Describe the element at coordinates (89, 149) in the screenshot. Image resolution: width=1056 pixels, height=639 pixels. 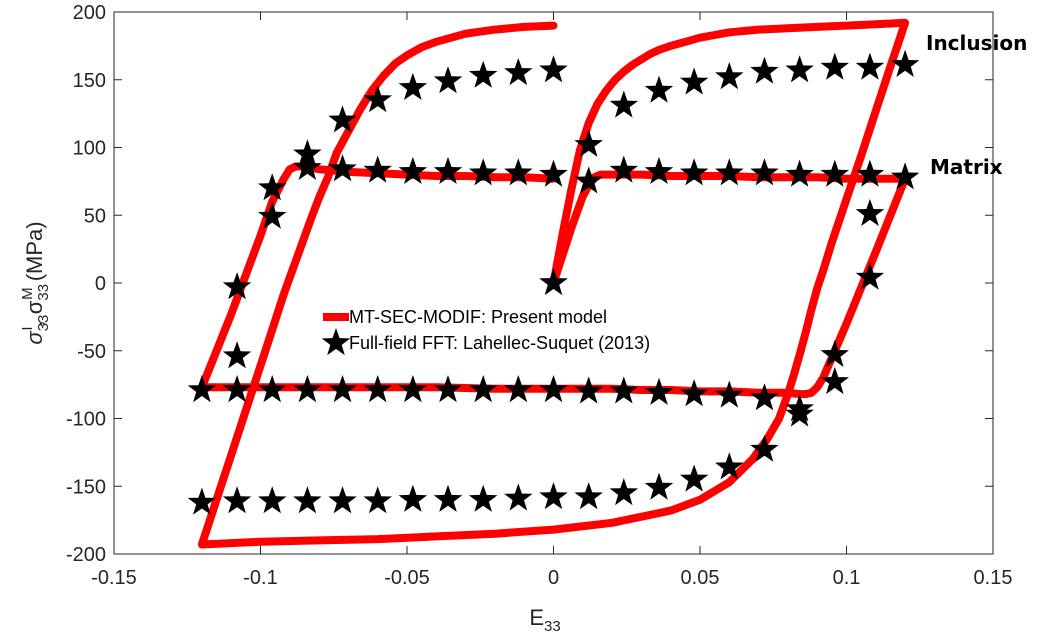
I see `y-tick-label: 100` at that location.